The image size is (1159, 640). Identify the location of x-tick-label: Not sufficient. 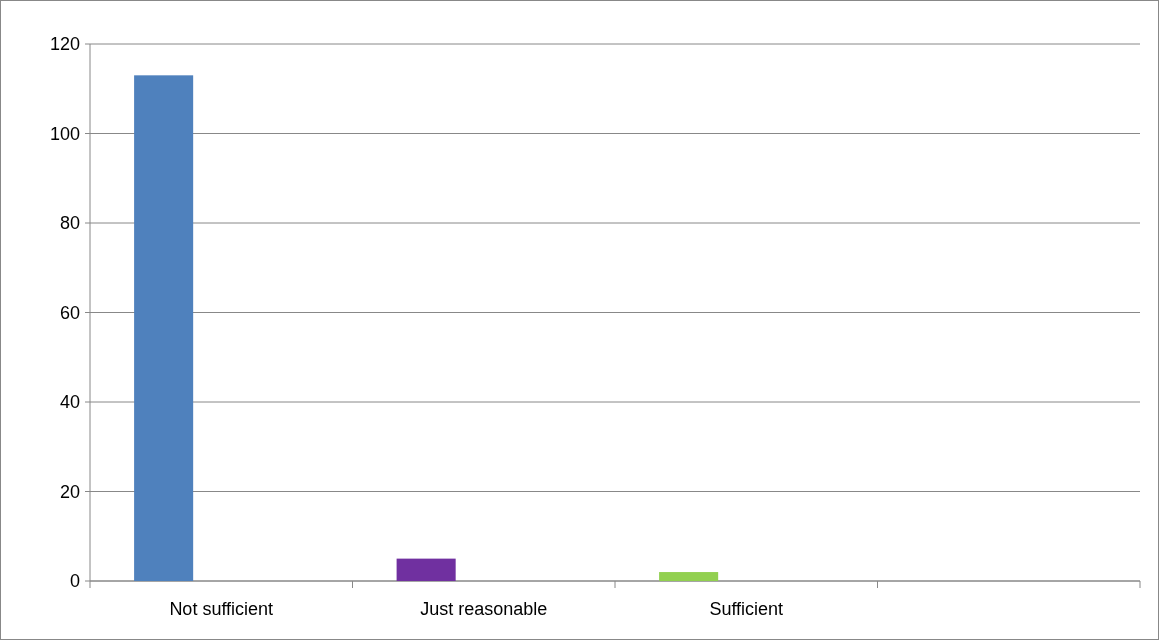
(221, 609).